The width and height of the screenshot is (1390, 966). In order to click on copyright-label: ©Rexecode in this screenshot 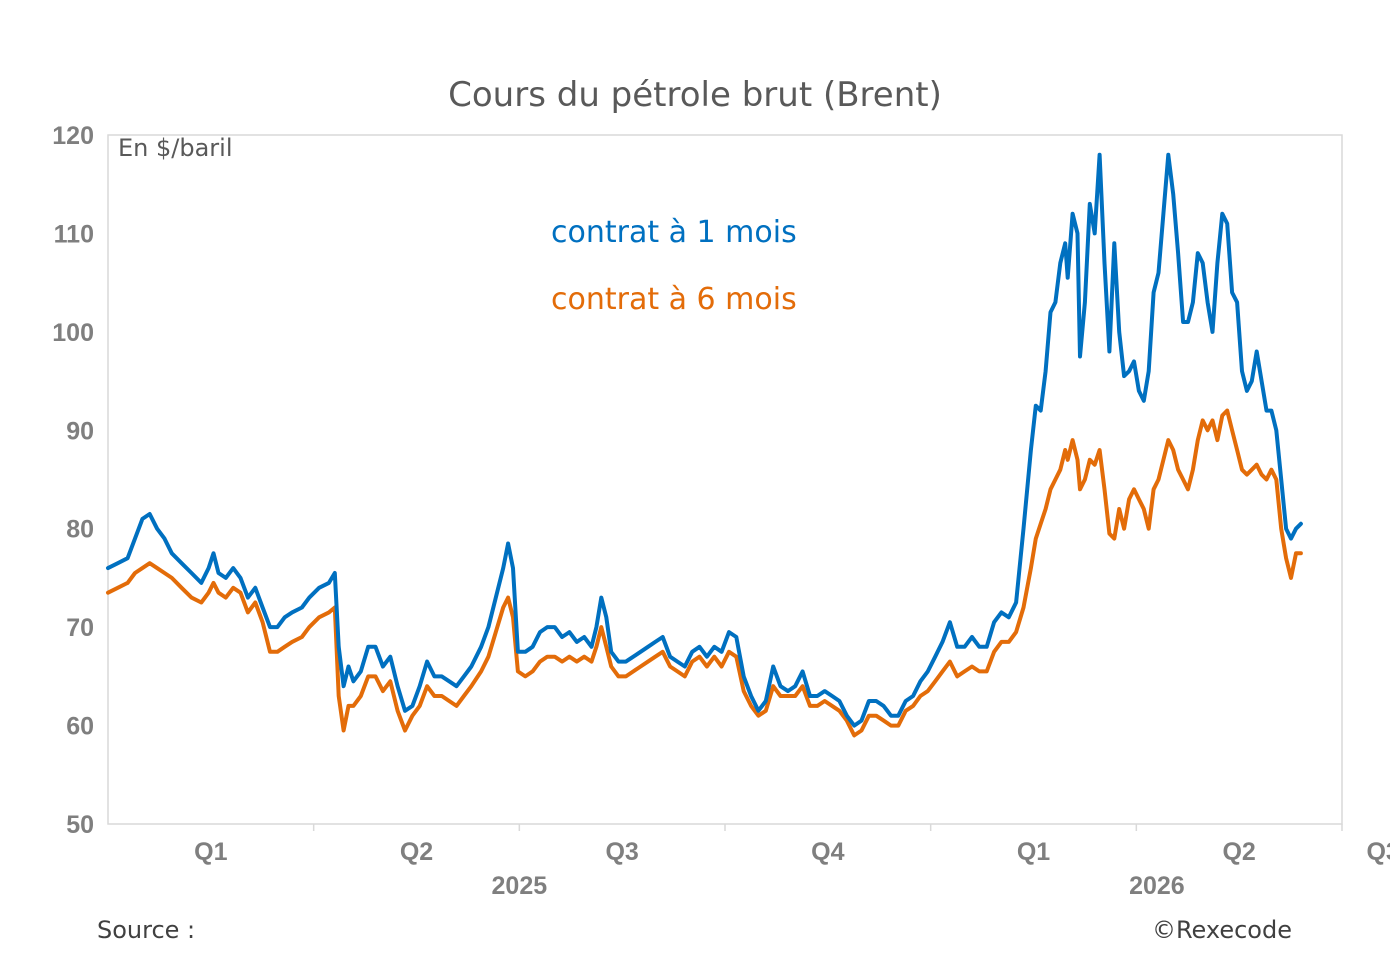, I will do `click(1222, 930)`.